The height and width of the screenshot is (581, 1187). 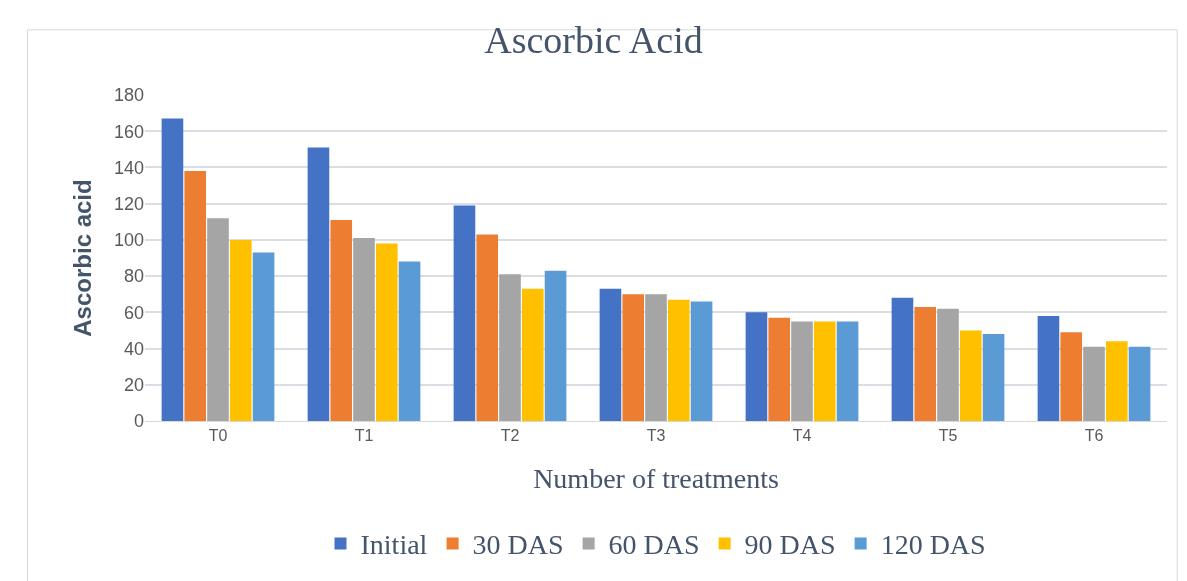 What do you see at coordinates (128, 131) in the screenshot?
I see `y-tick-label: 160` at bounding box center [128, 131].